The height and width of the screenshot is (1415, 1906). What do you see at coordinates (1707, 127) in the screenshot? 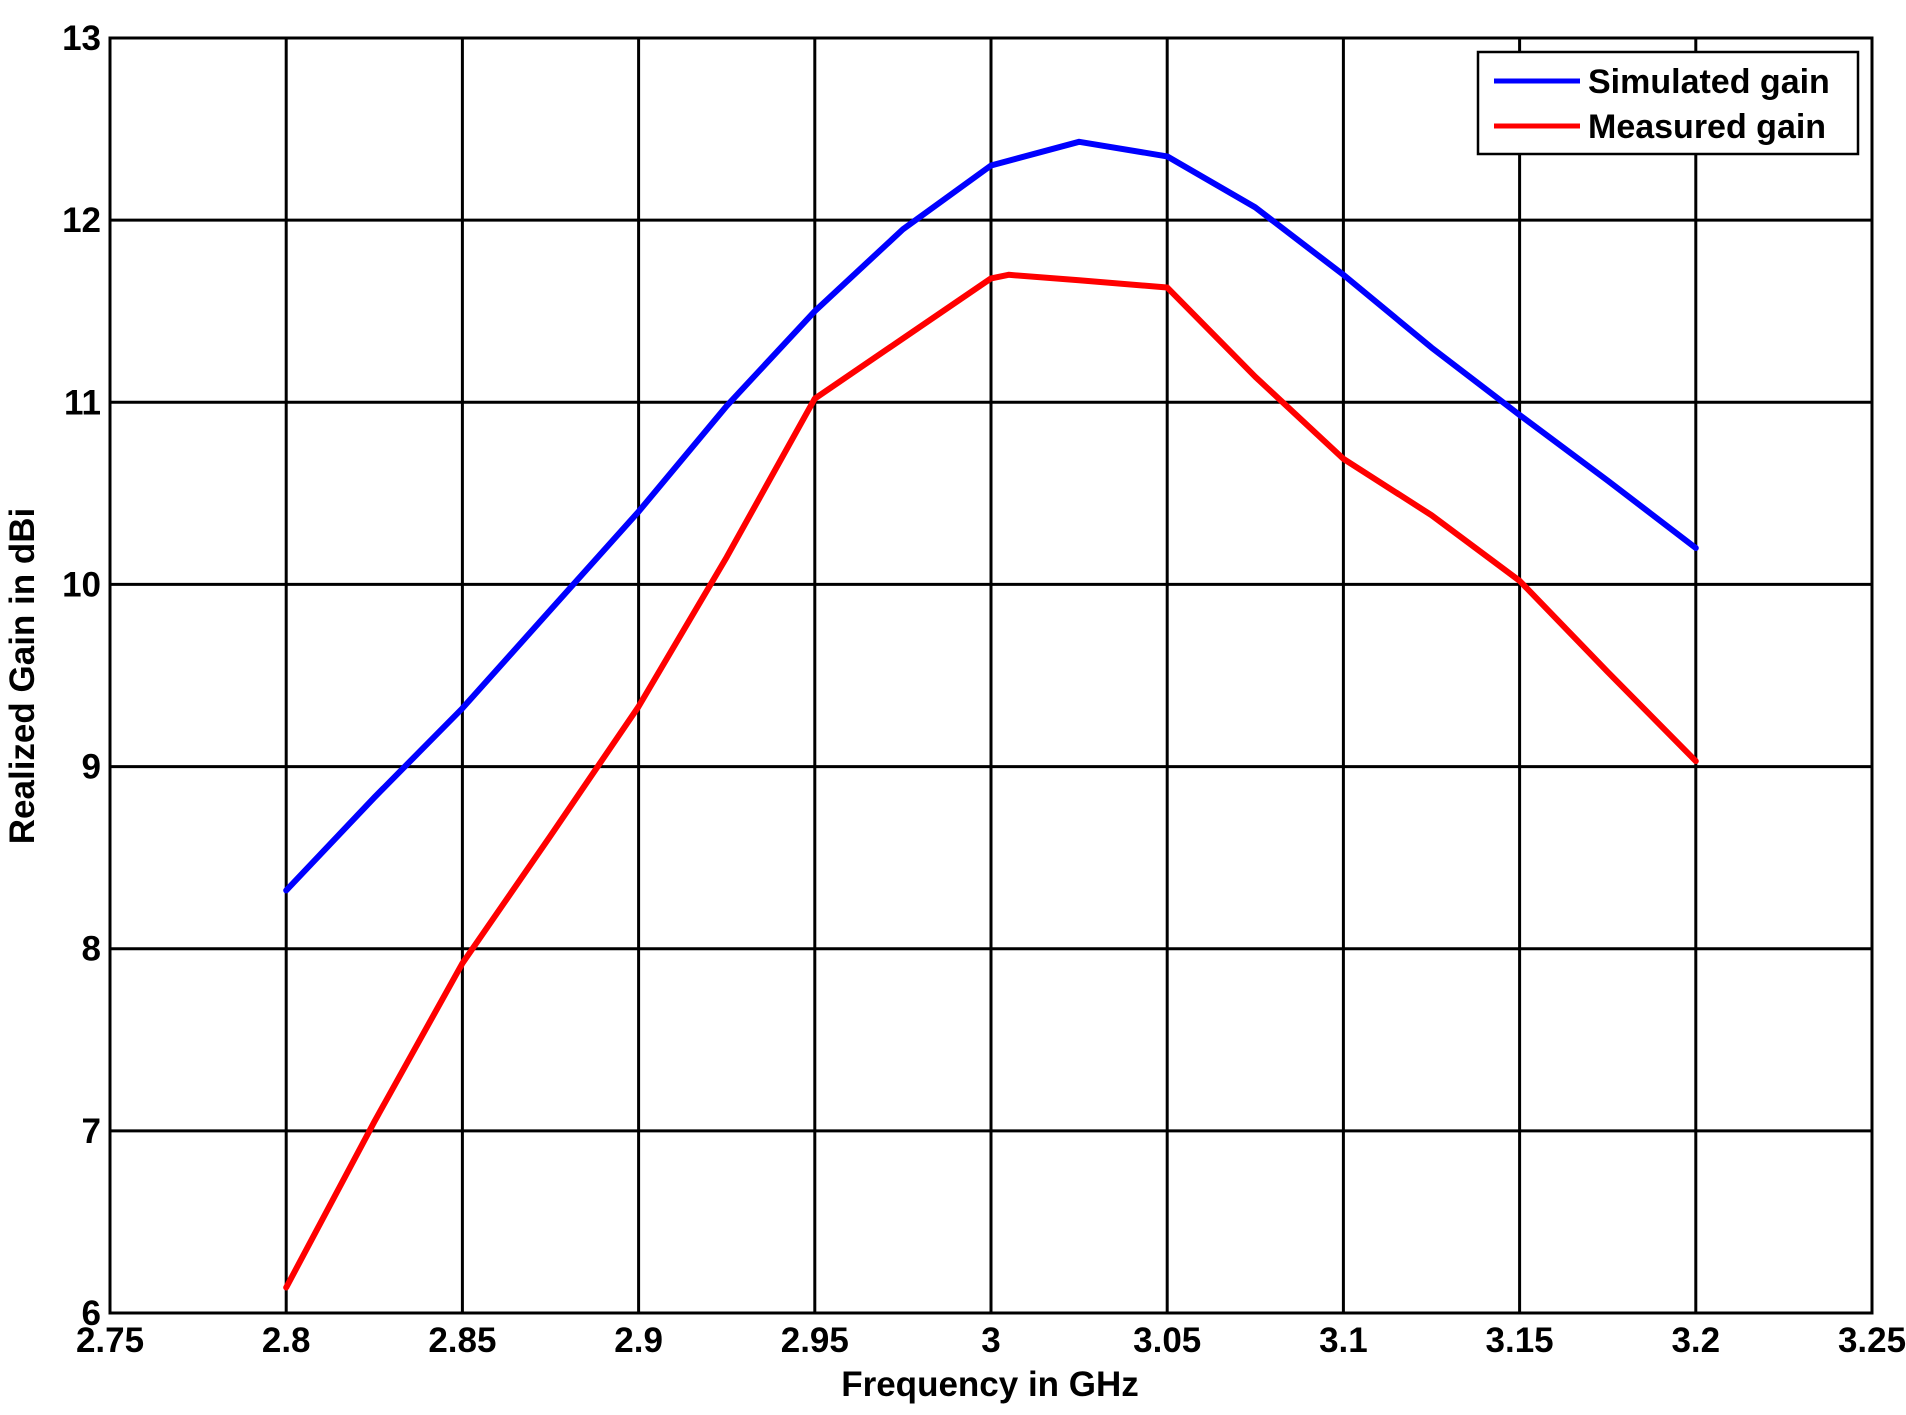
I see `legend-label-measured: Measured gain` at bounding box center [1707, 127].